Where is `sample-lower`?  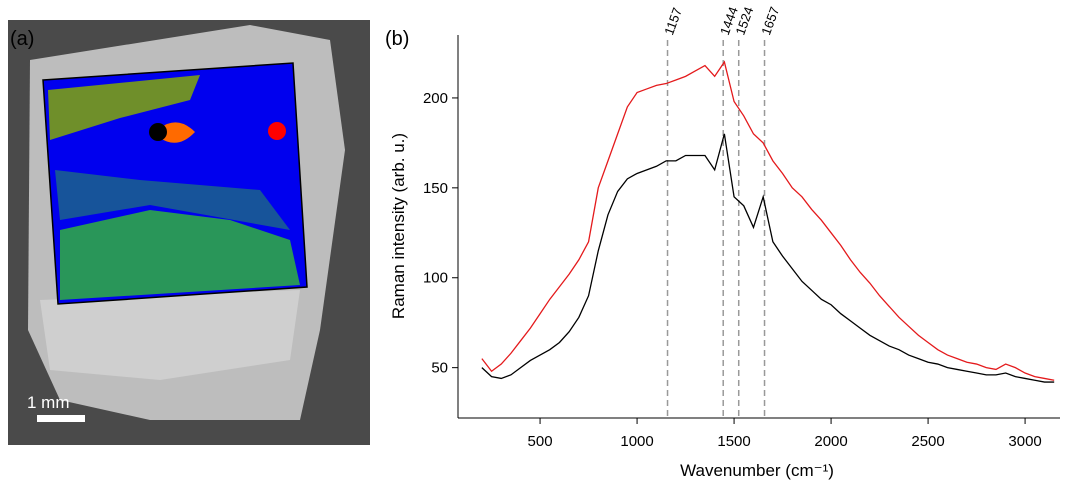
sample-lower is located at coordinates (170, 335).